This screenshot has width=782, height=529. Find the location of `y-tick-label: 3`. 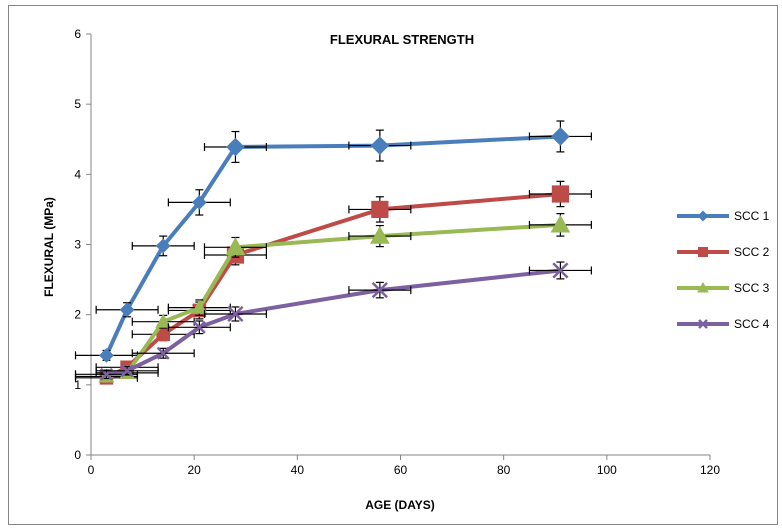

y-tick-label: 3 is located at coordinates (77, 245).